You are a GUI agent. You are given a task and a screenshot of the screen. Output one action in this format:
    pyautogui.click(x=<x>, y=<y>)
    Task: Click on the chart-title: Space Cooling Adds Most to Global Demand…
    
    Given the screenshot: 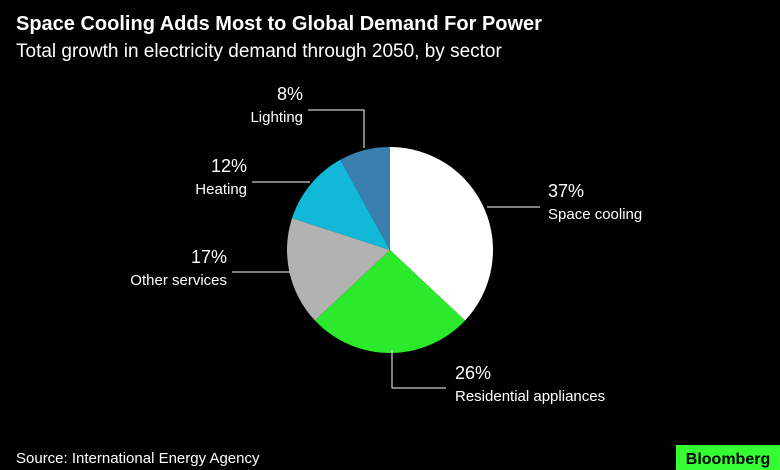 What is the action you would take?
    pyautogui.click(x=279, y=24)
    